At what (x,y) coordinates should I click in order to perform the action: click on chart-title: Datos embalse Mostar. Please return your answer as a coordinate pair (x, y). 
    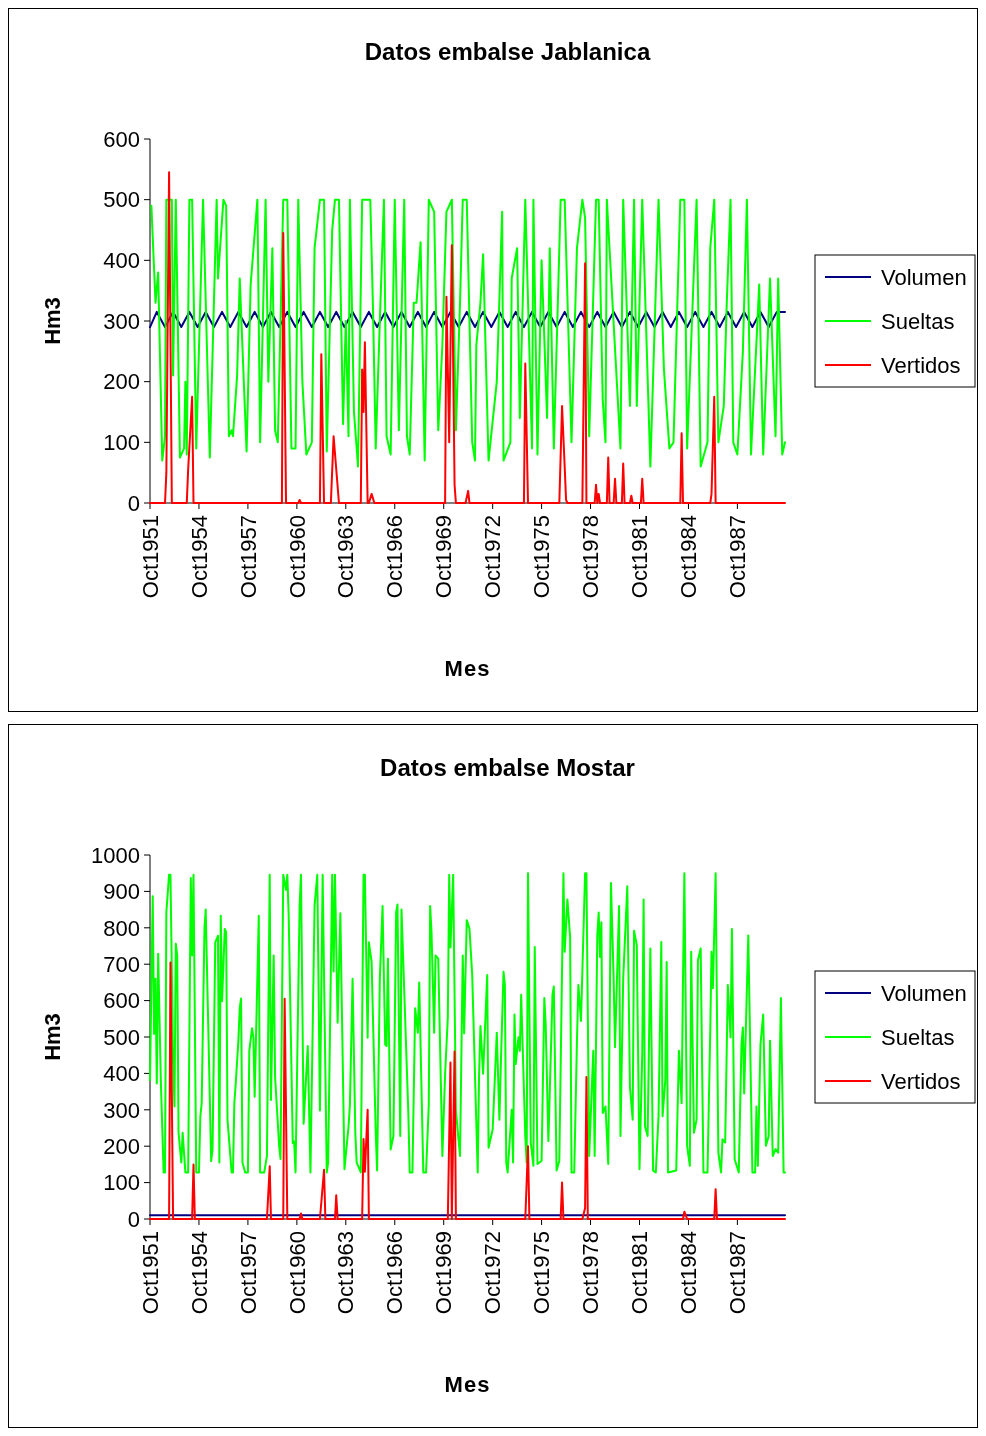
    Looking at the image, I should click on (507, 767).